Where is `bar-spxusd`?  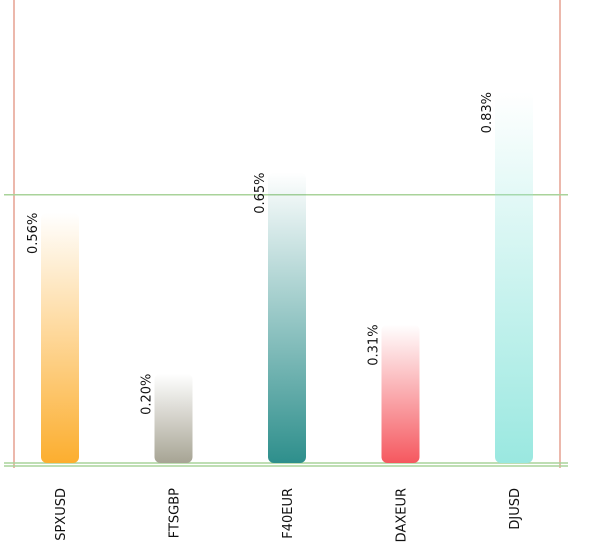 bar-spxusd is located at coordinates (60, 337).